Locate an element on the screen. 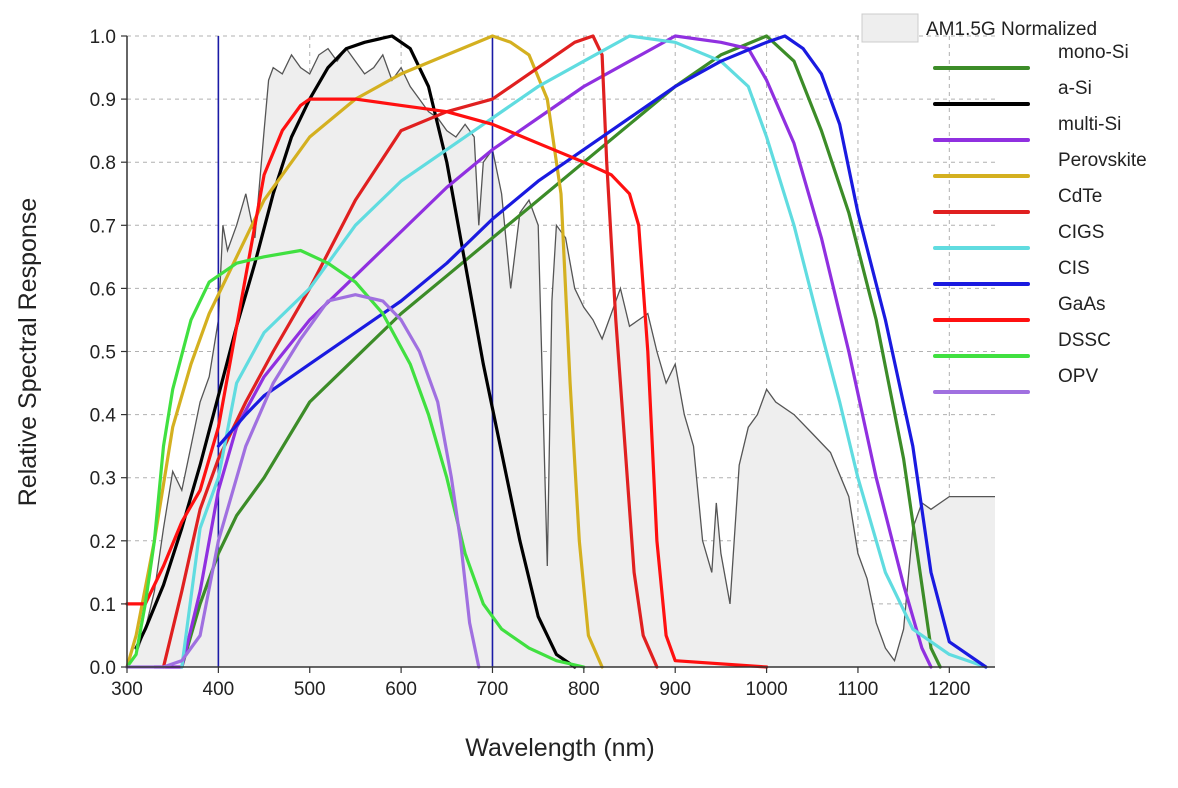  x-tick-label: 800 is located at coordinates (584, 689).